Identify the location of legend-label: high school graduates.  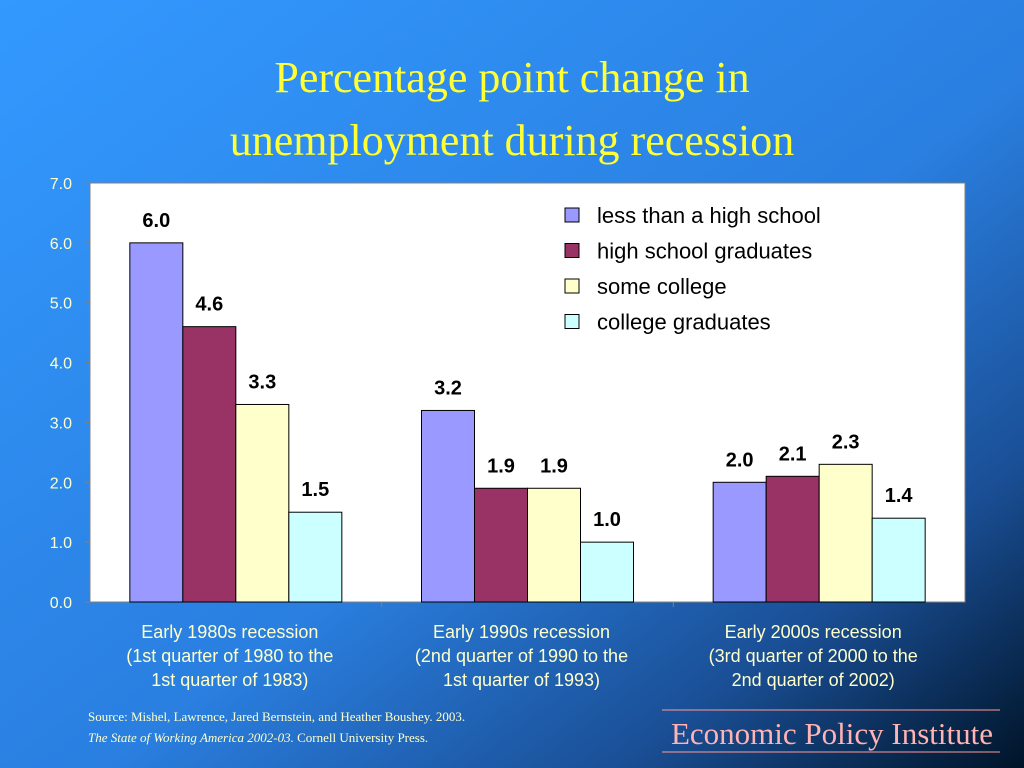
(704, 251).